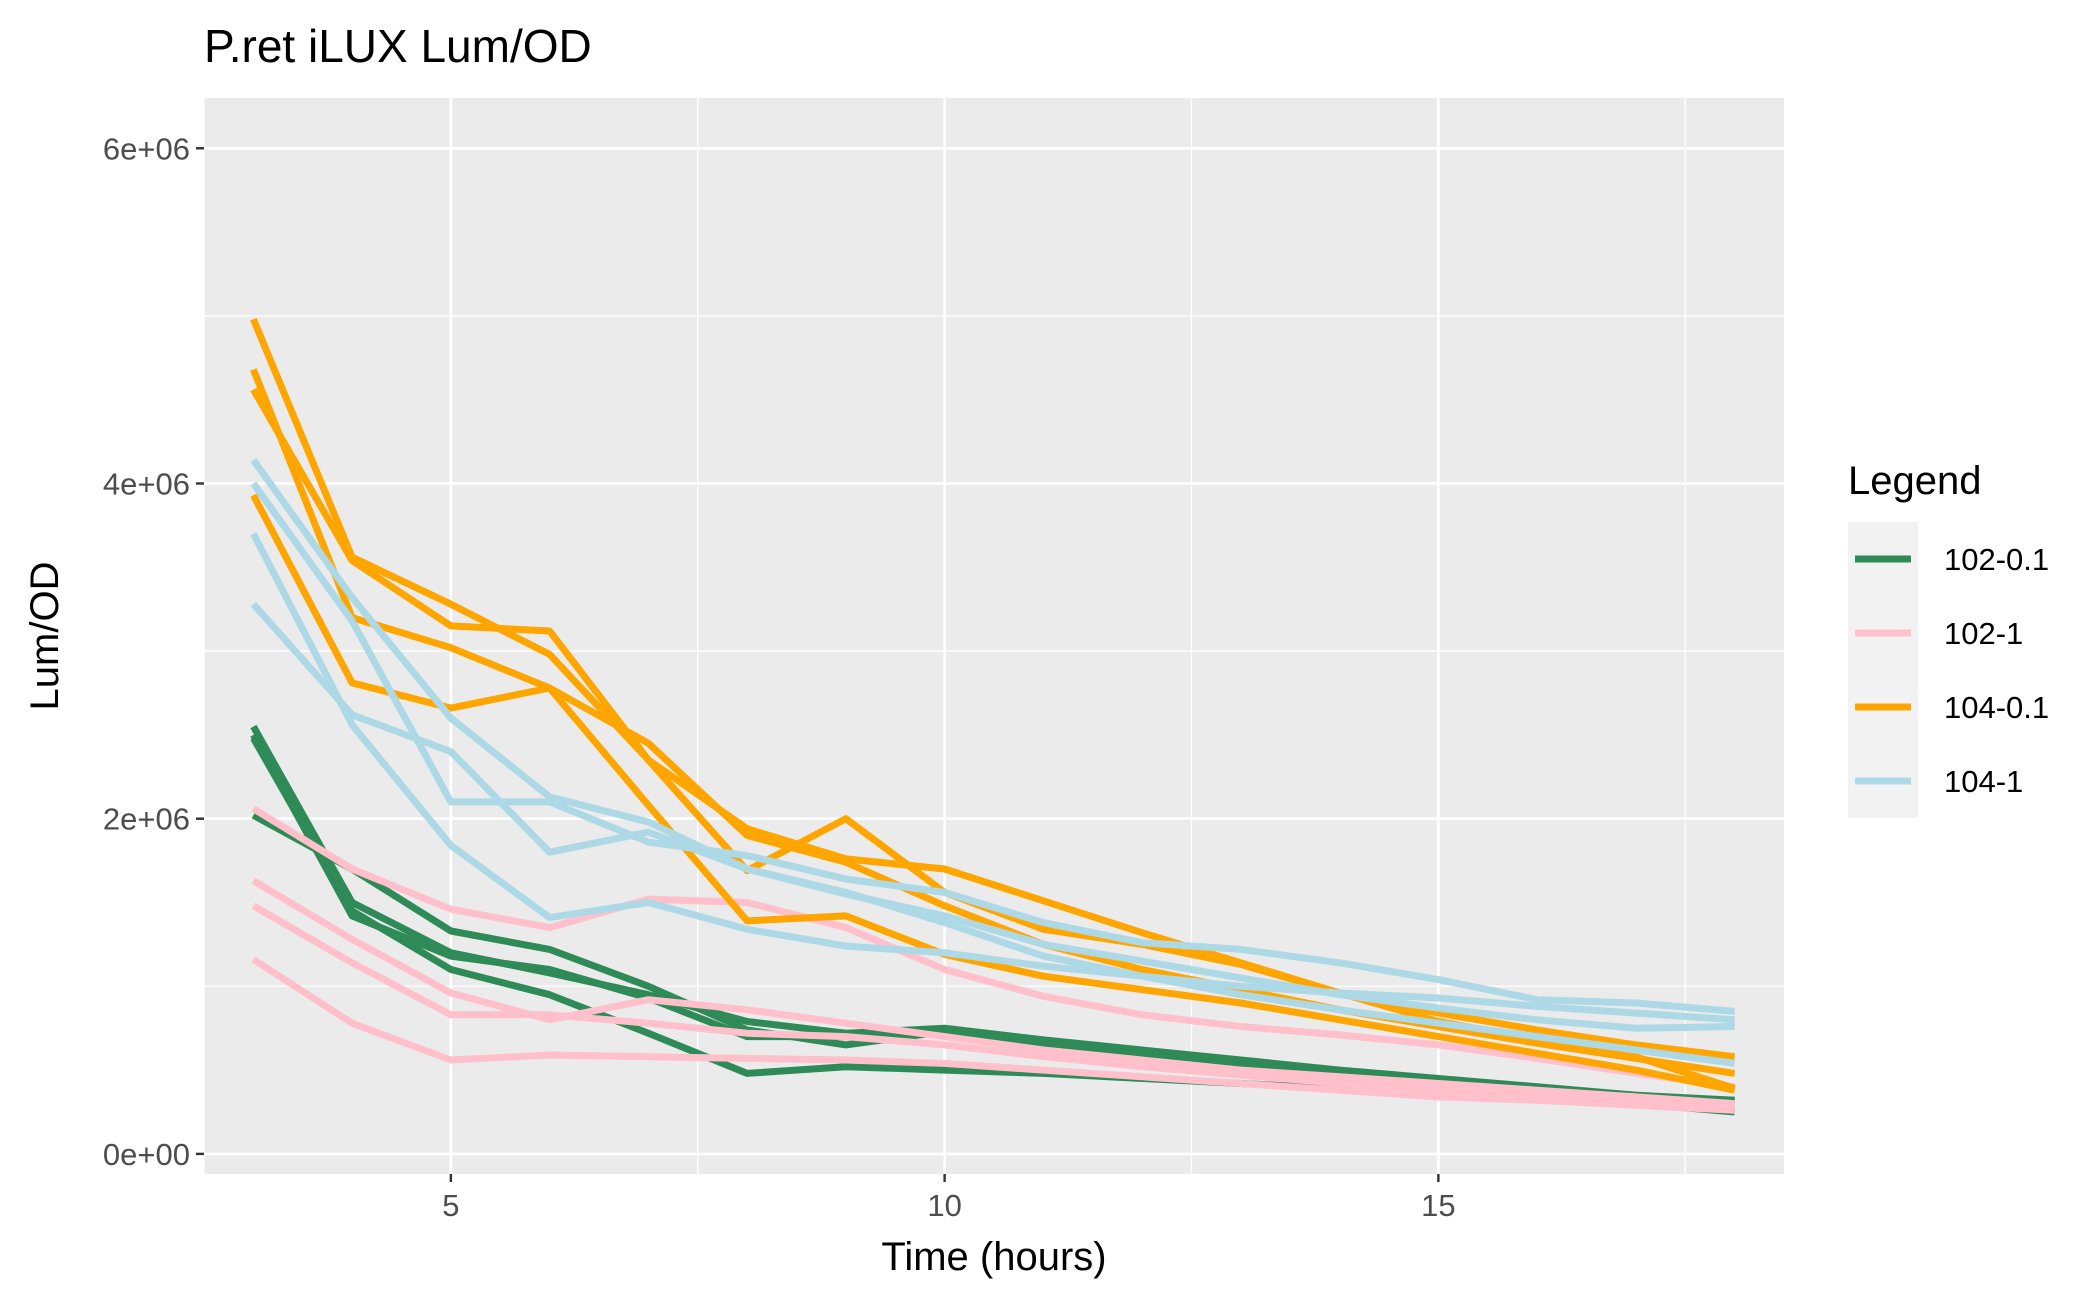 The width and height of the screenshot is (2090, 1292). I want to click on legend-label-102-0.1: 102-0.1, so click(1996, 559).